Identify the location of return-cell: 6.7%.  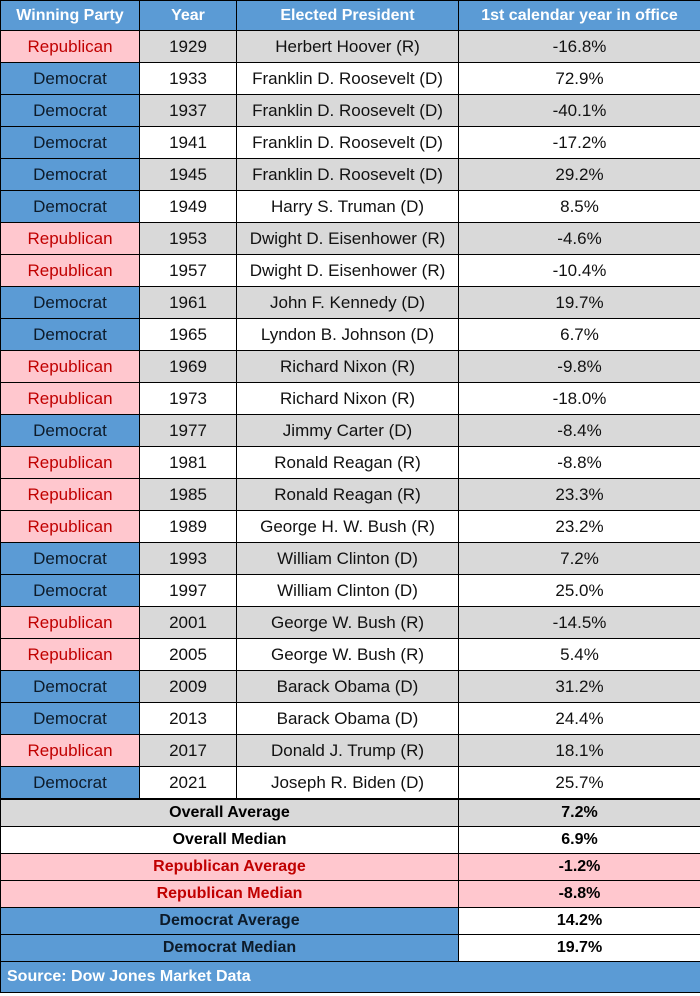
(579, 334).